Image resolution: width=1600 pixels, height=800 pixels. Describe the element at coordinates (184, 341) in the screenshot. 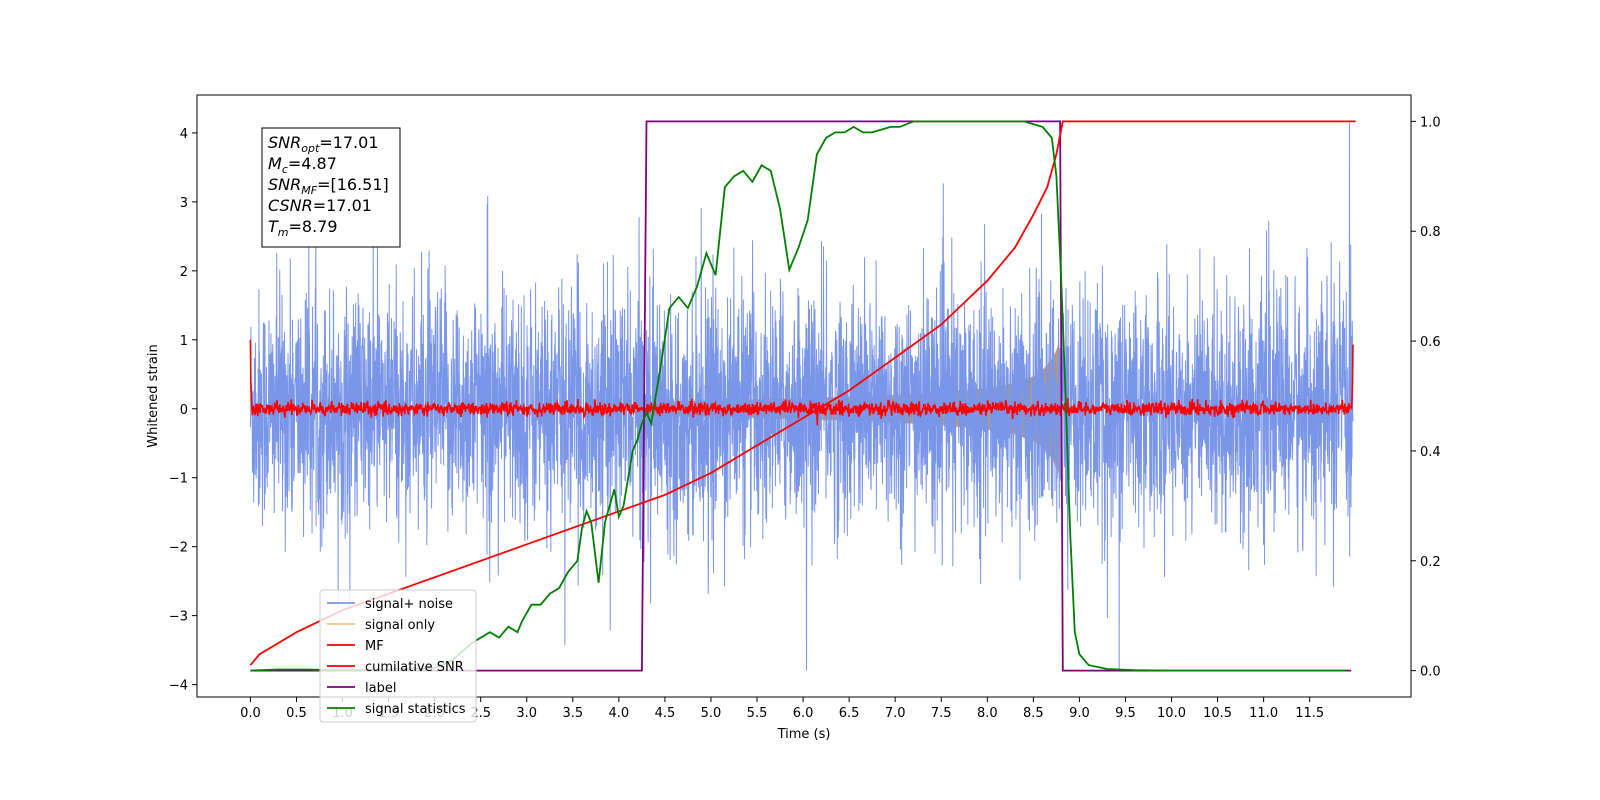

I see `y-tick-label: 1` at that location.